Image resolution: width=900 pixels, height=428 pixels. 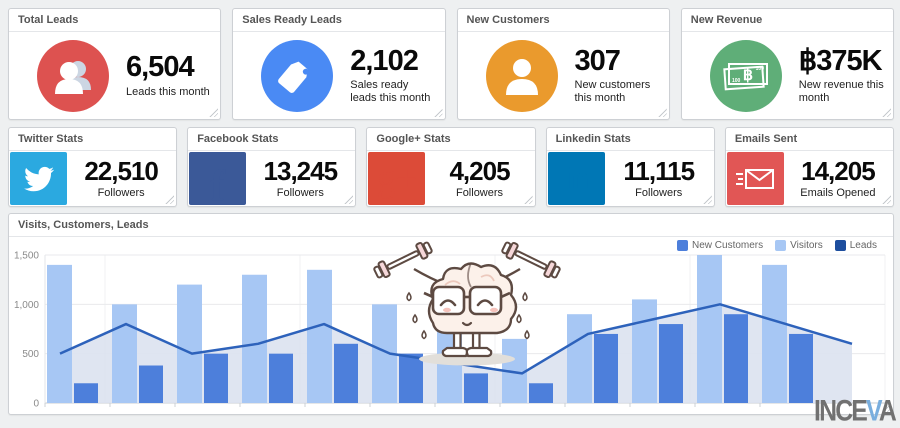 What do you see at coordinates (451, 139) in the screenshot?
I see `card-title: Google+ Stats` at bounding box center [451, 139].